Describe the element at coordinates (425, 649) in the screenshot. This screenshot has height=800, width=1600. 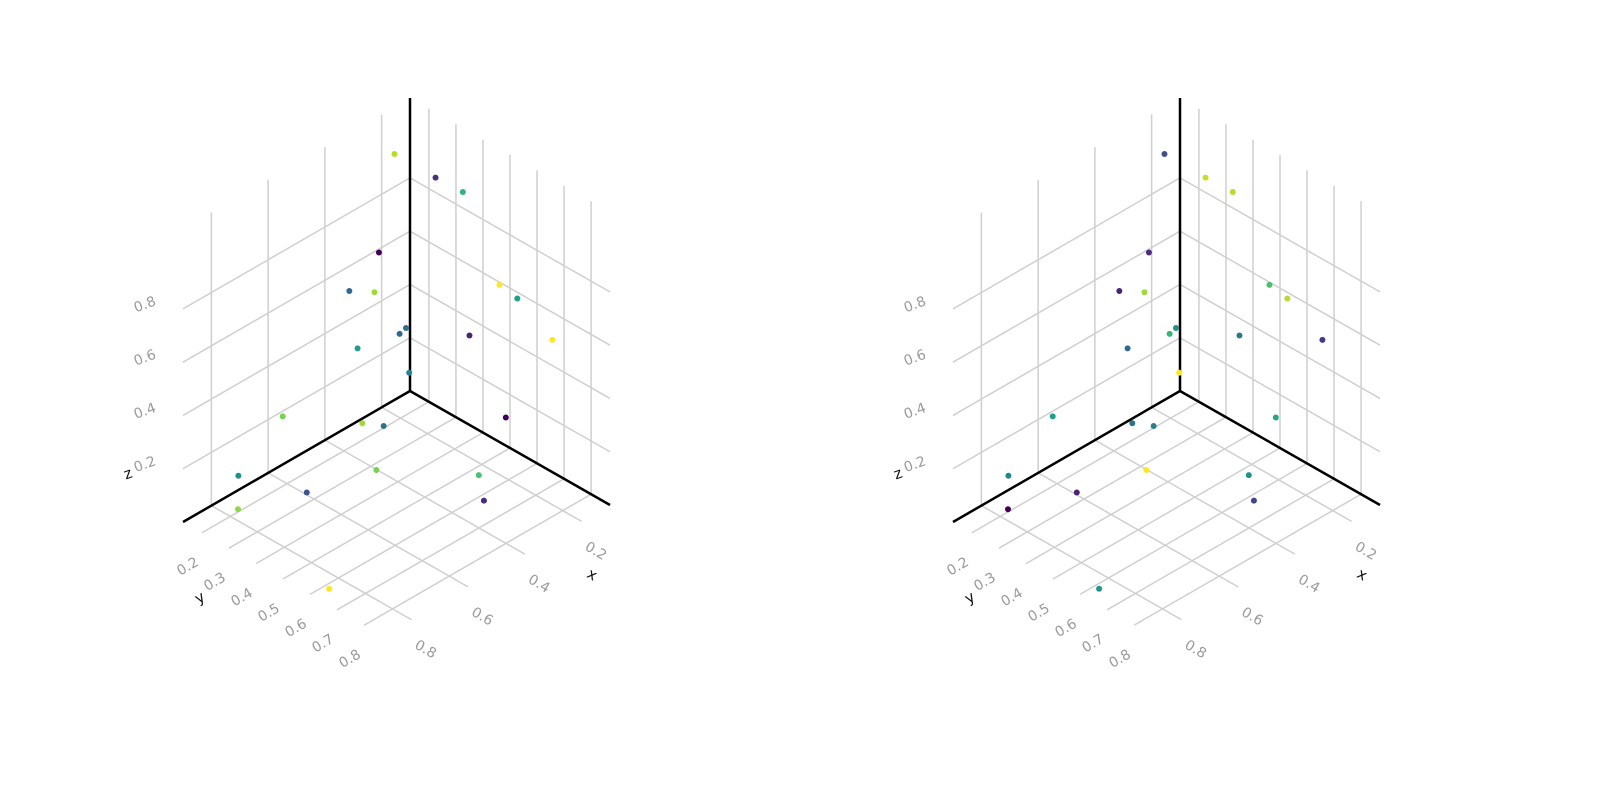
I see `x-tick-label: 0.8` at that location.